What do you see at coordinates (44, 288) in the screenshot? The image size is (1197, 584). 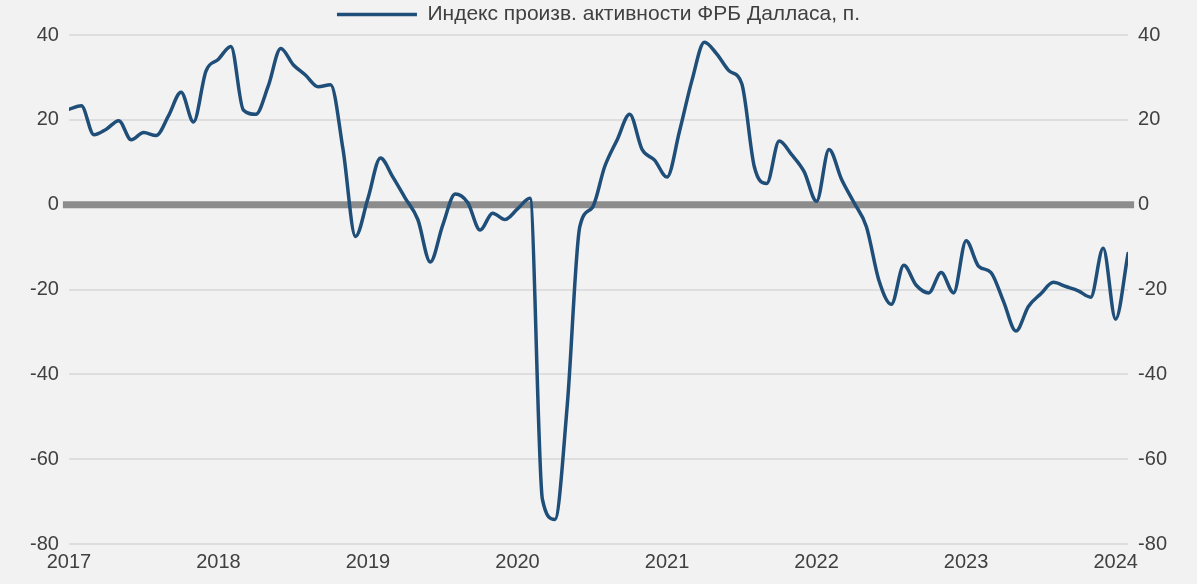 I see `y-tick-label: -20` at bounding box center [44, 288].